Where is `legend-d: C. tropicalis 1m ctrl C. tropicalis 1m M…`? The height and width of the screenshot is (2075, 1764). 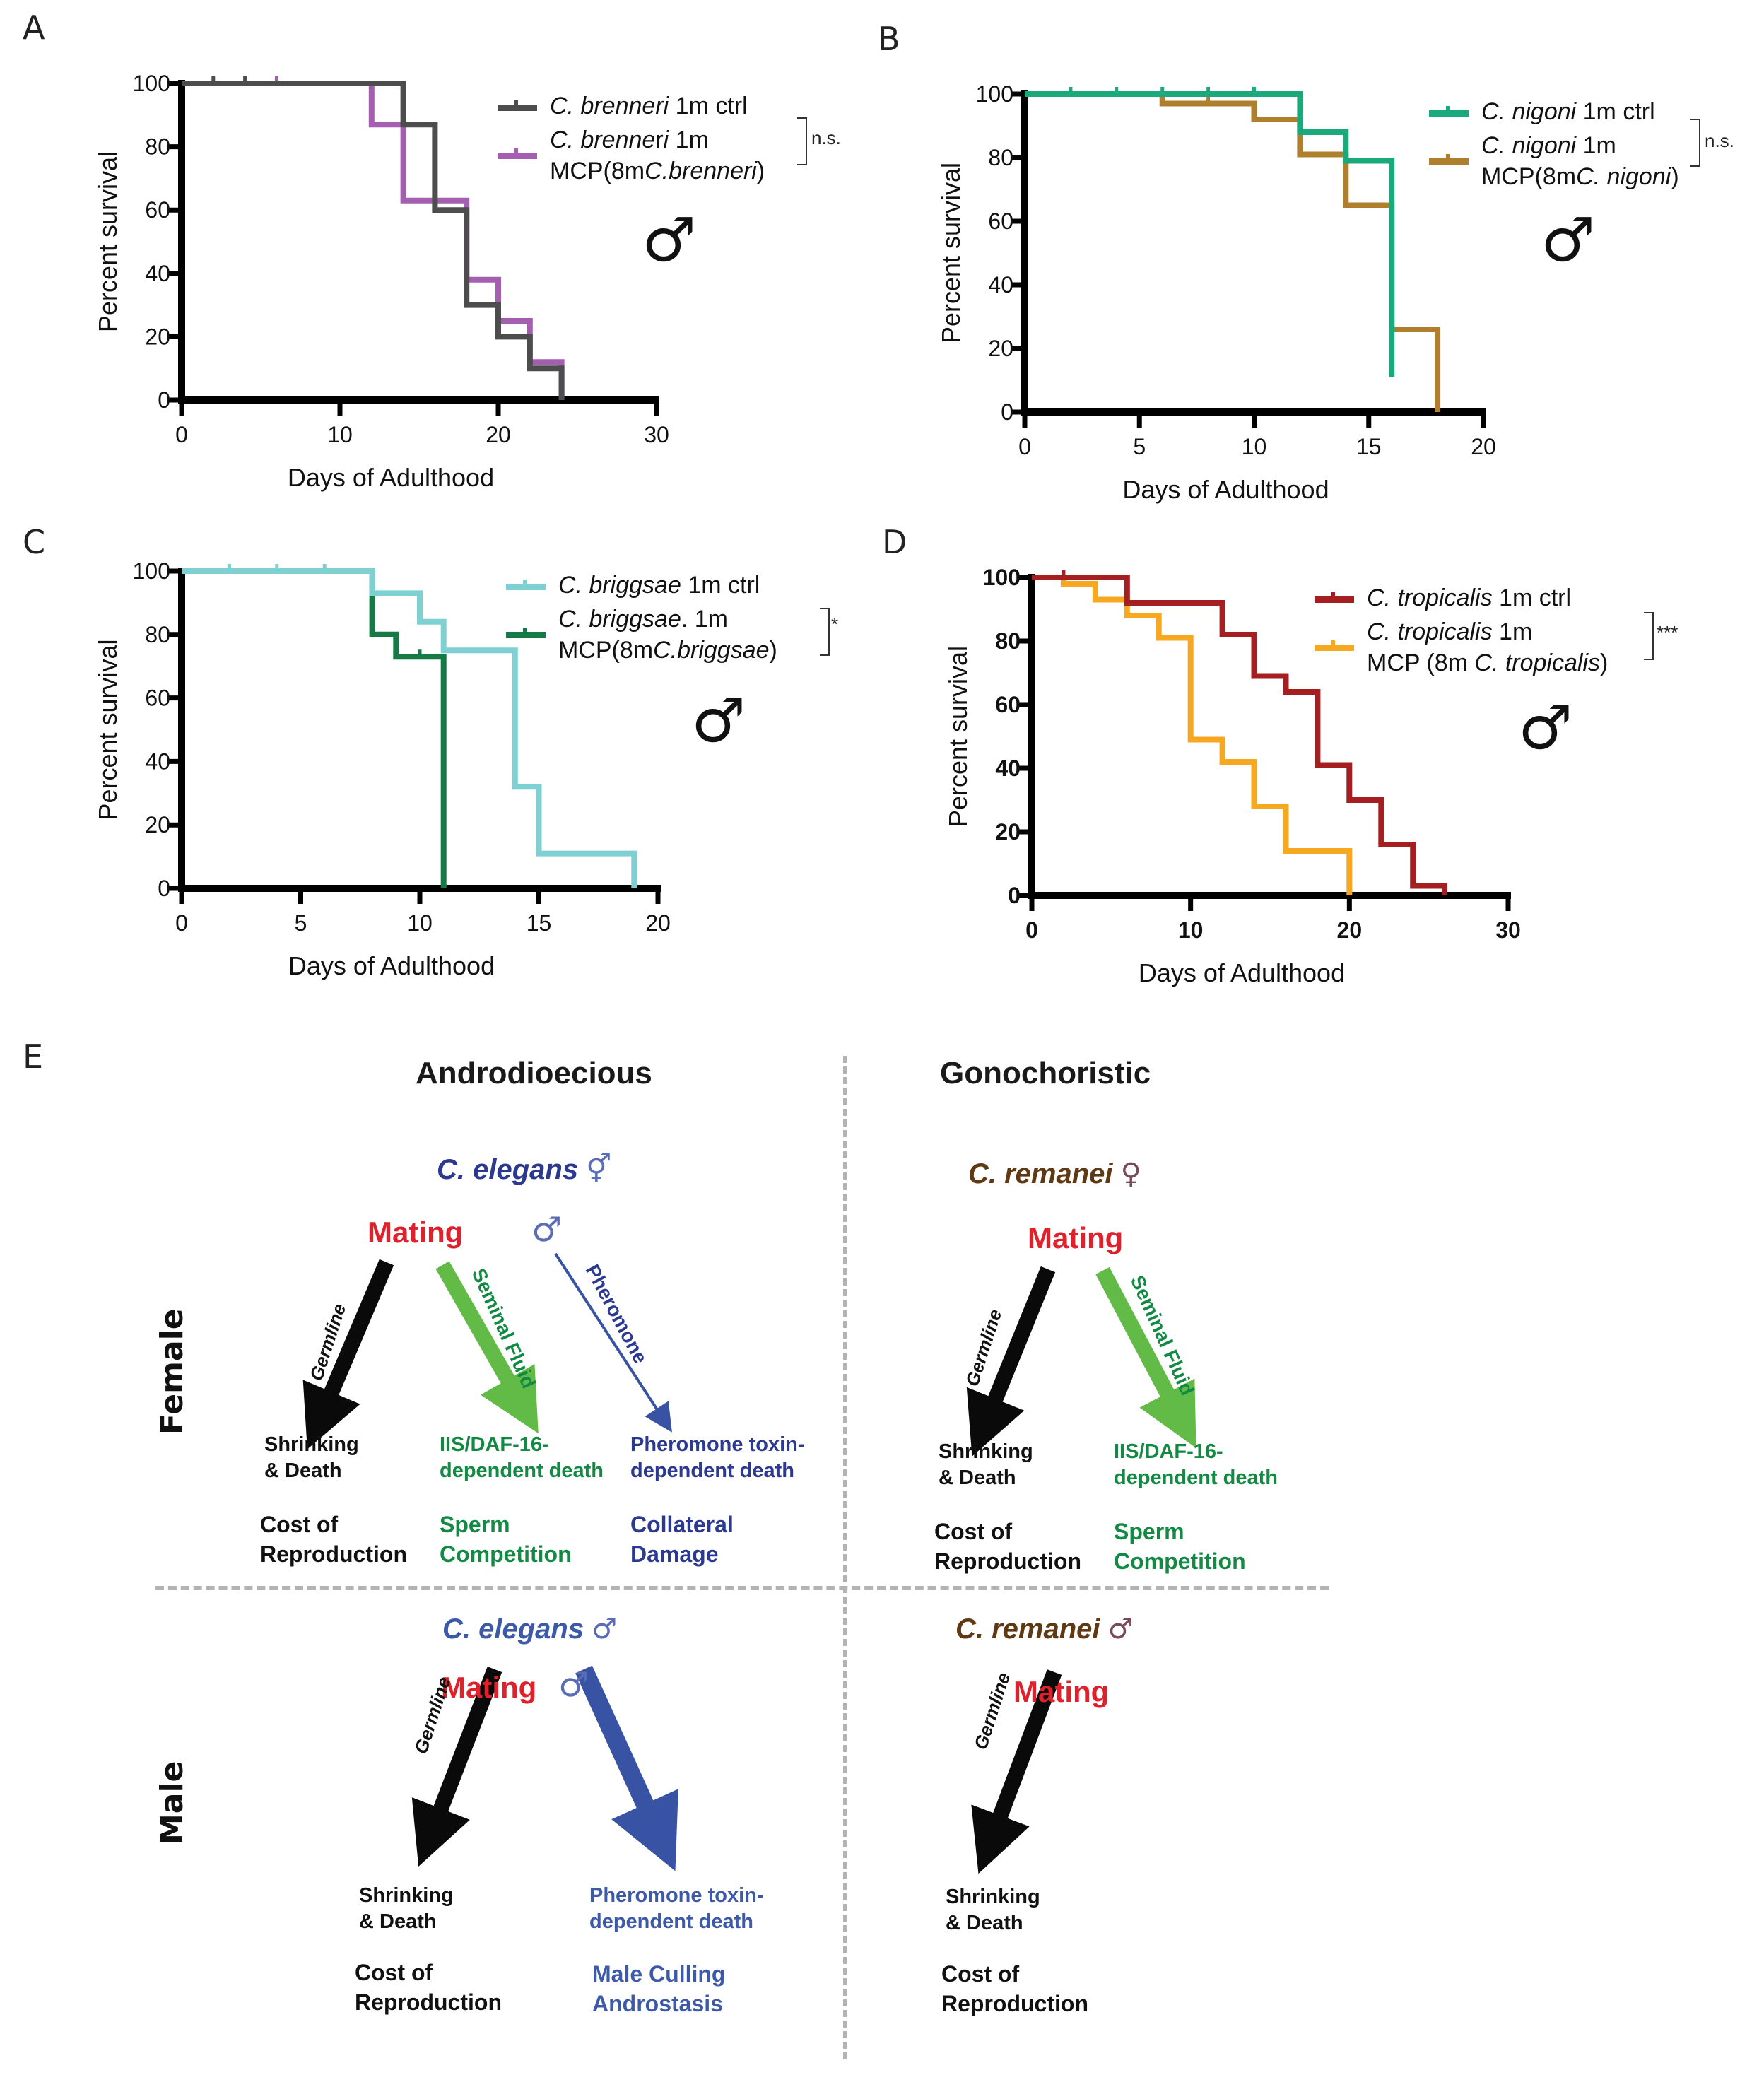
legend-d: C. tropicalis 1m ctrl C. tropicalis 1m M… is located at coordinates (1461, 630).